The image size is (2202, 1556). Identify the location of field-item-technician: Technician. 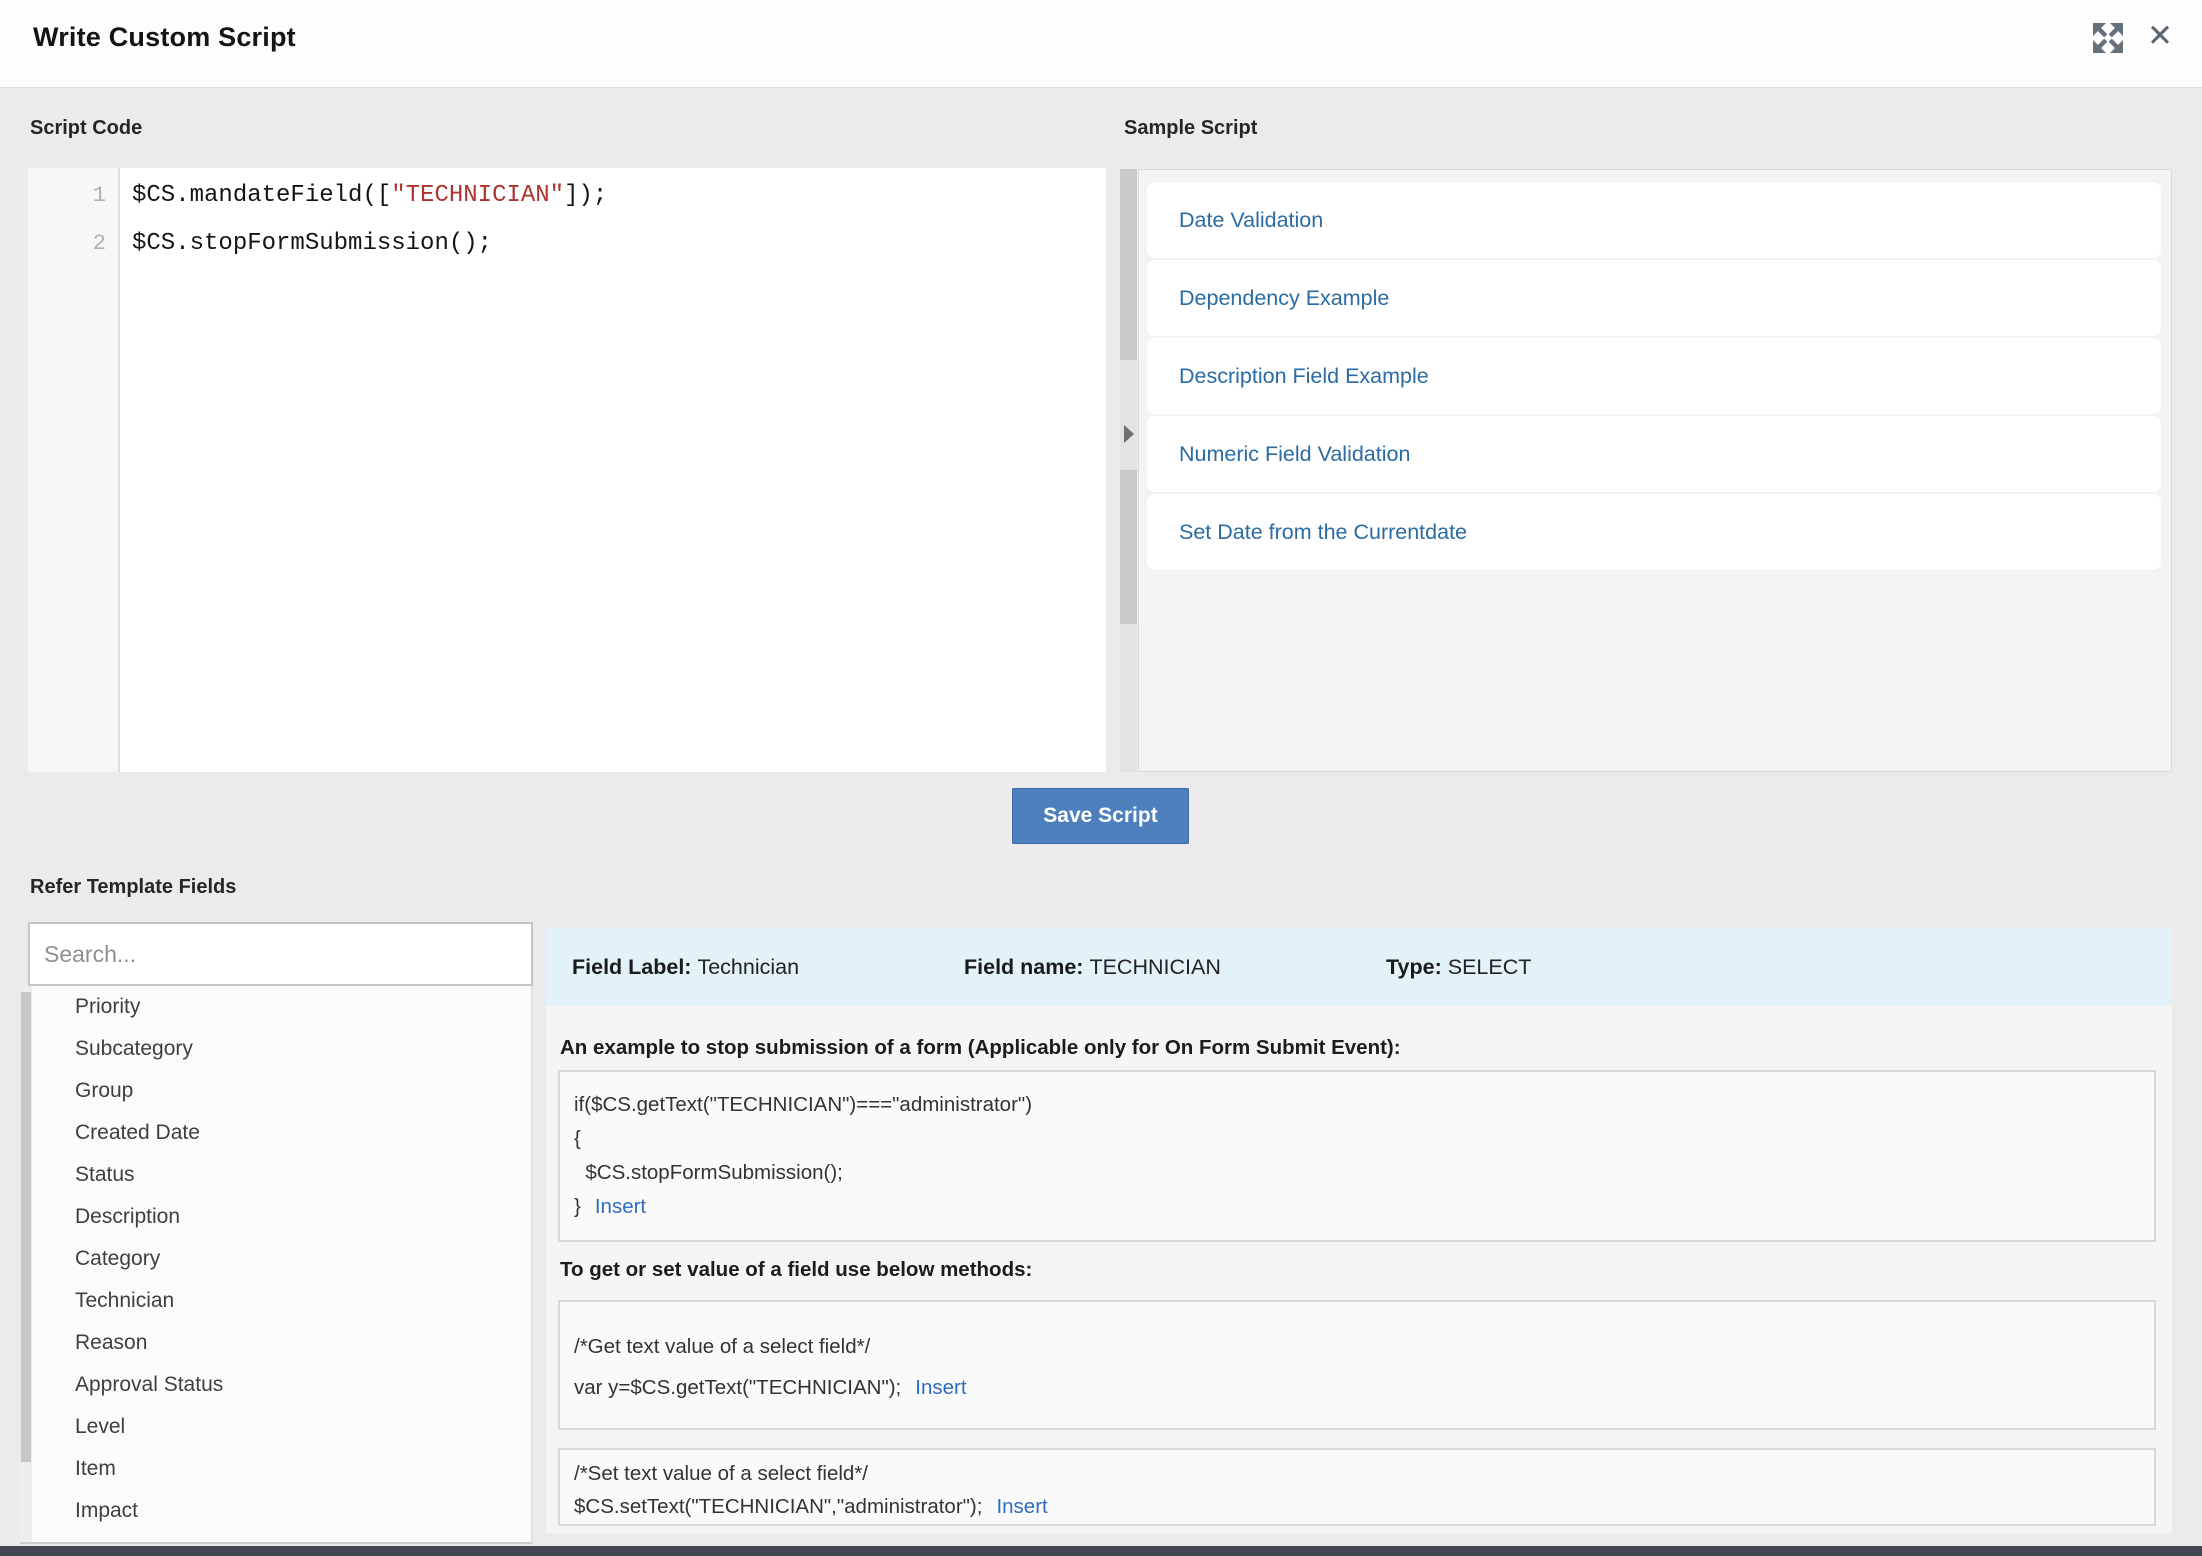
(125, 1300).